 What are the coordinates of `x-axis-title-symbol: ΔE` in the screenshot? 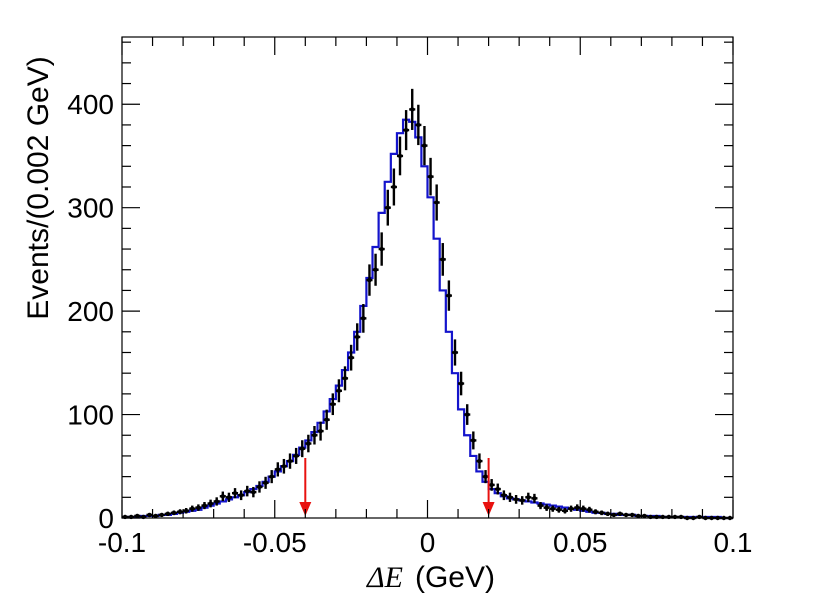 It's located at (384, 577).